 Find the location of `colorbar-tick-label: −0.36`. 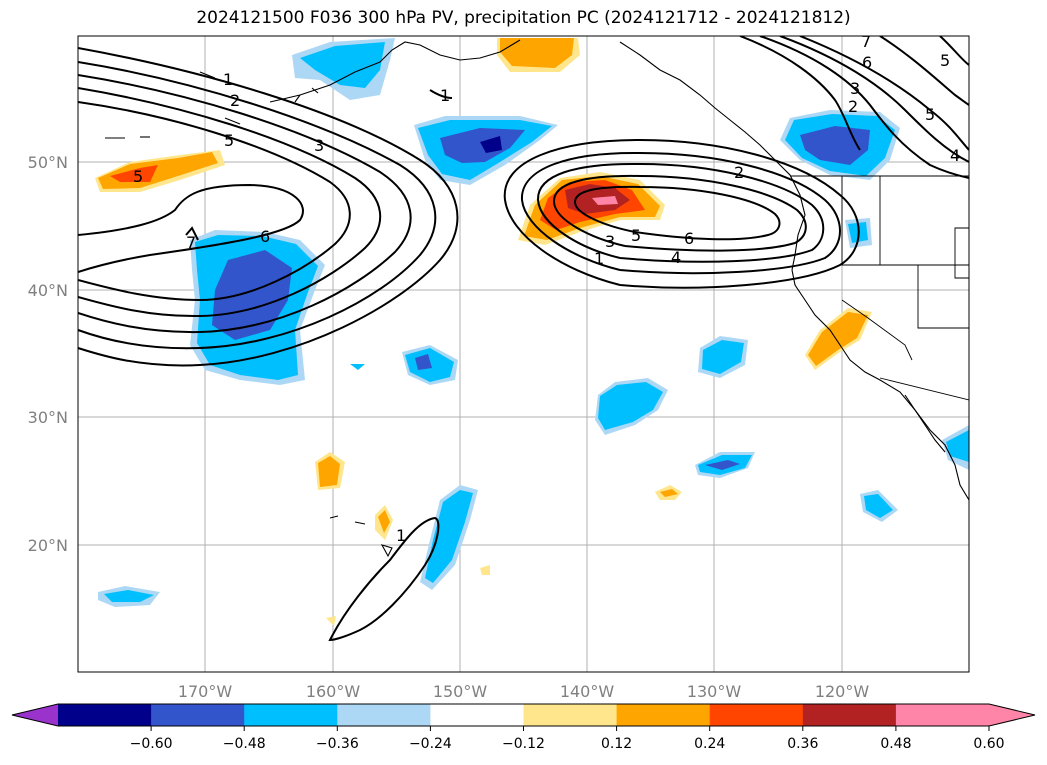

colorbar-tick-label: −0.36 is located at coordinates (337, 744).